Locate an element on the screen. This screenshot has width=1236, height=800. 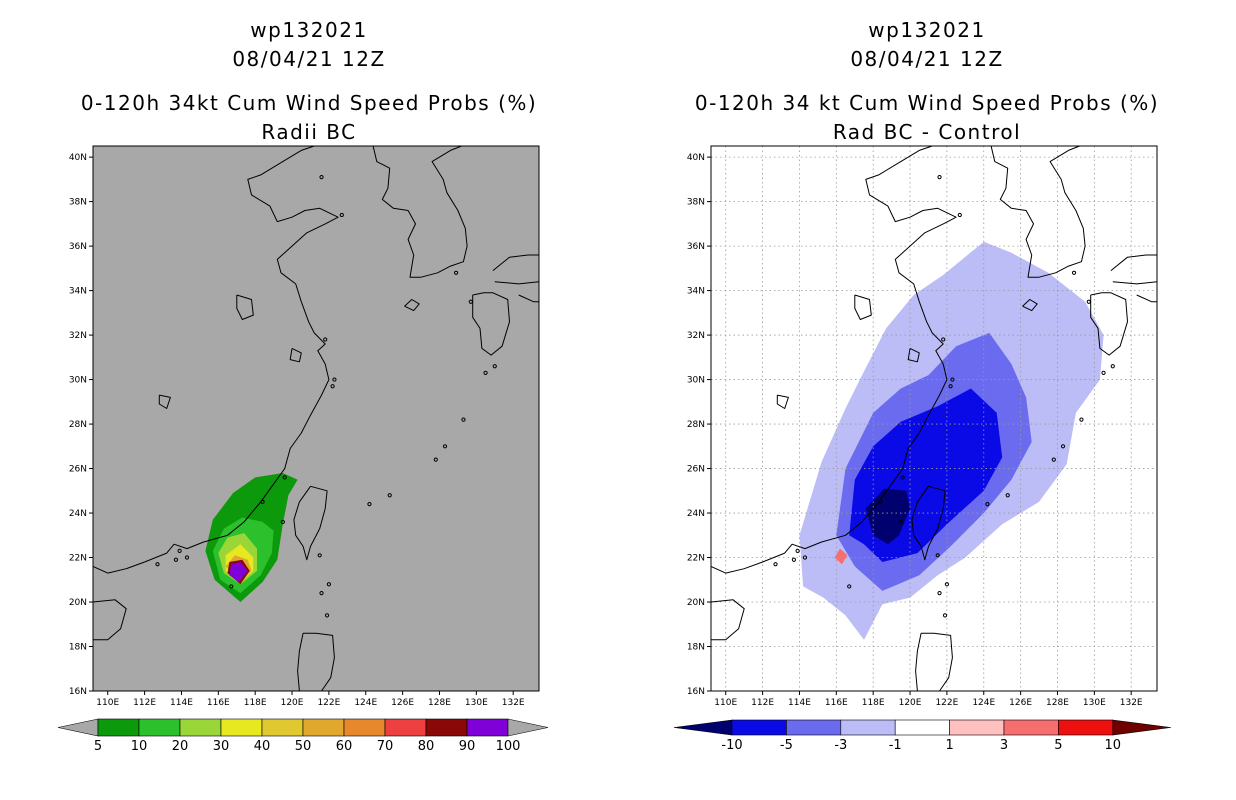
chart-title: 0-120h 34kt Cum Wind Speed Probs (%) is located at coordinates (309, 103).